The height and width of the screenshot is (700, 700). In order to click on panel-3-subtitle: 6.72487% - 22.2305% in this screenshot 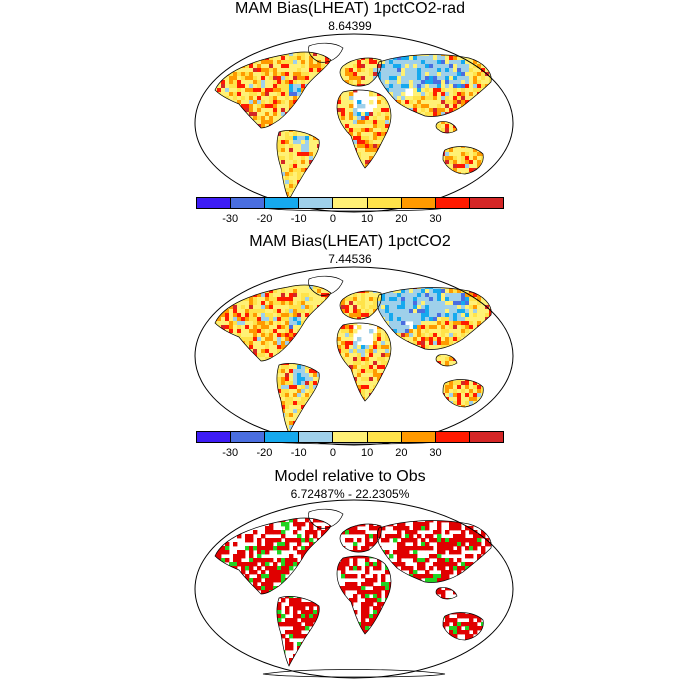, I will do `click(350, 494)`.